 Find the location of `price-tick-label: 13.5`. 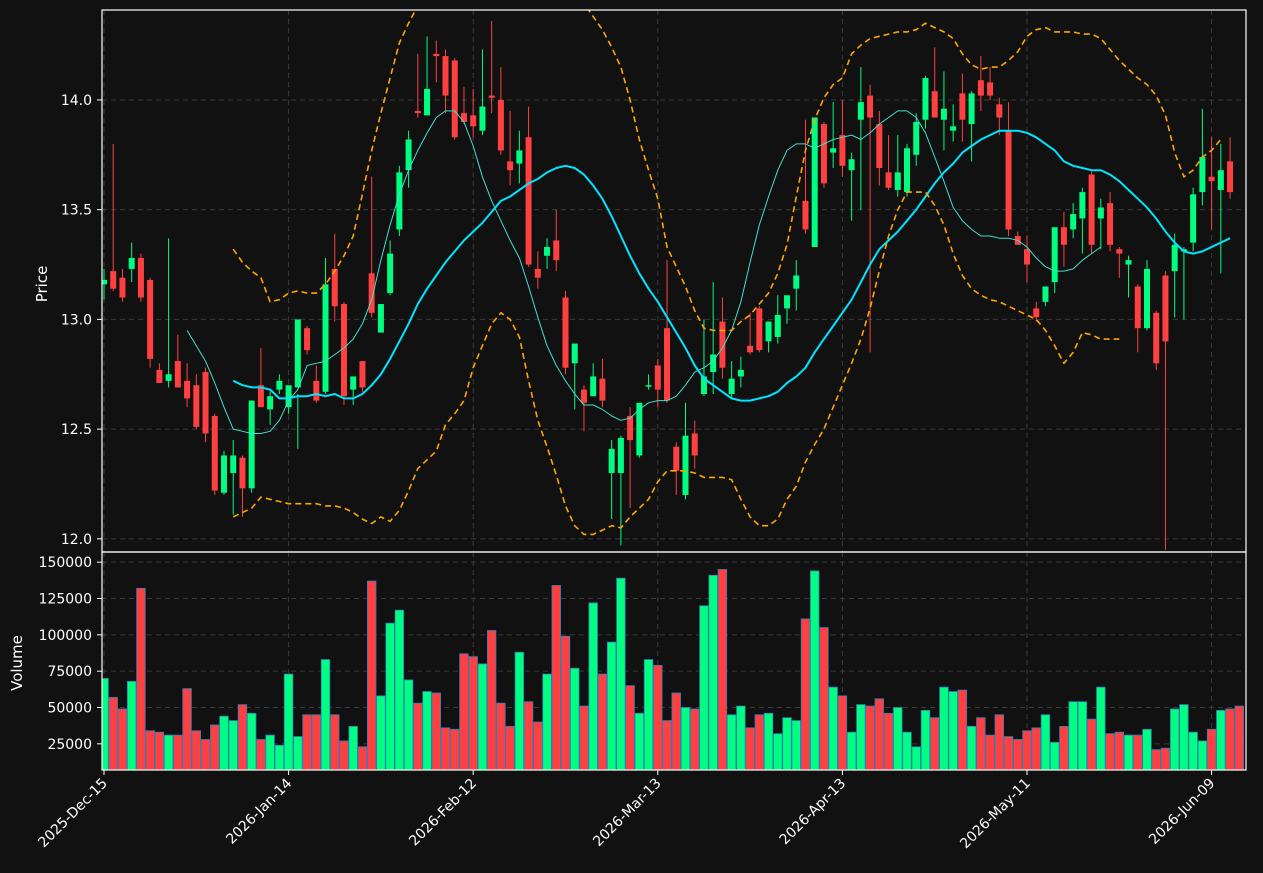

price-tick-label: 13.5 is located at coordinates (76, 211).